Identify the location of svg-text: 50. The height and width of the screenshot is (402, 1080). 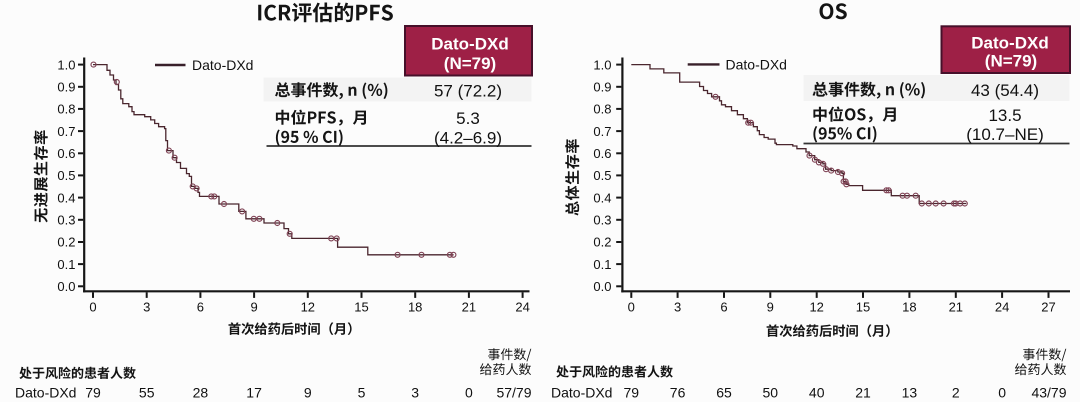
(771, 393).